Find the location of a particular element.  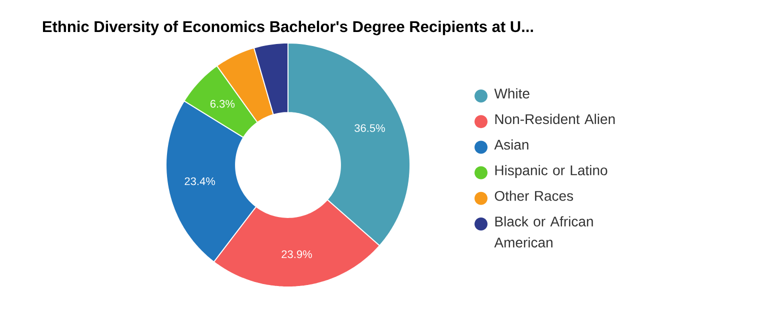

legend-label: Asian is located at coordinates (511, 144).